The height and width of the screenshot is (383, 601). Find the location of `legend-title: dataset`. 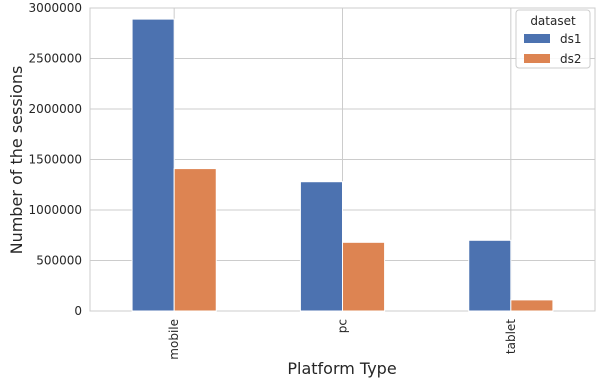

legend-title: dataset is located at coordinates (553, 21).